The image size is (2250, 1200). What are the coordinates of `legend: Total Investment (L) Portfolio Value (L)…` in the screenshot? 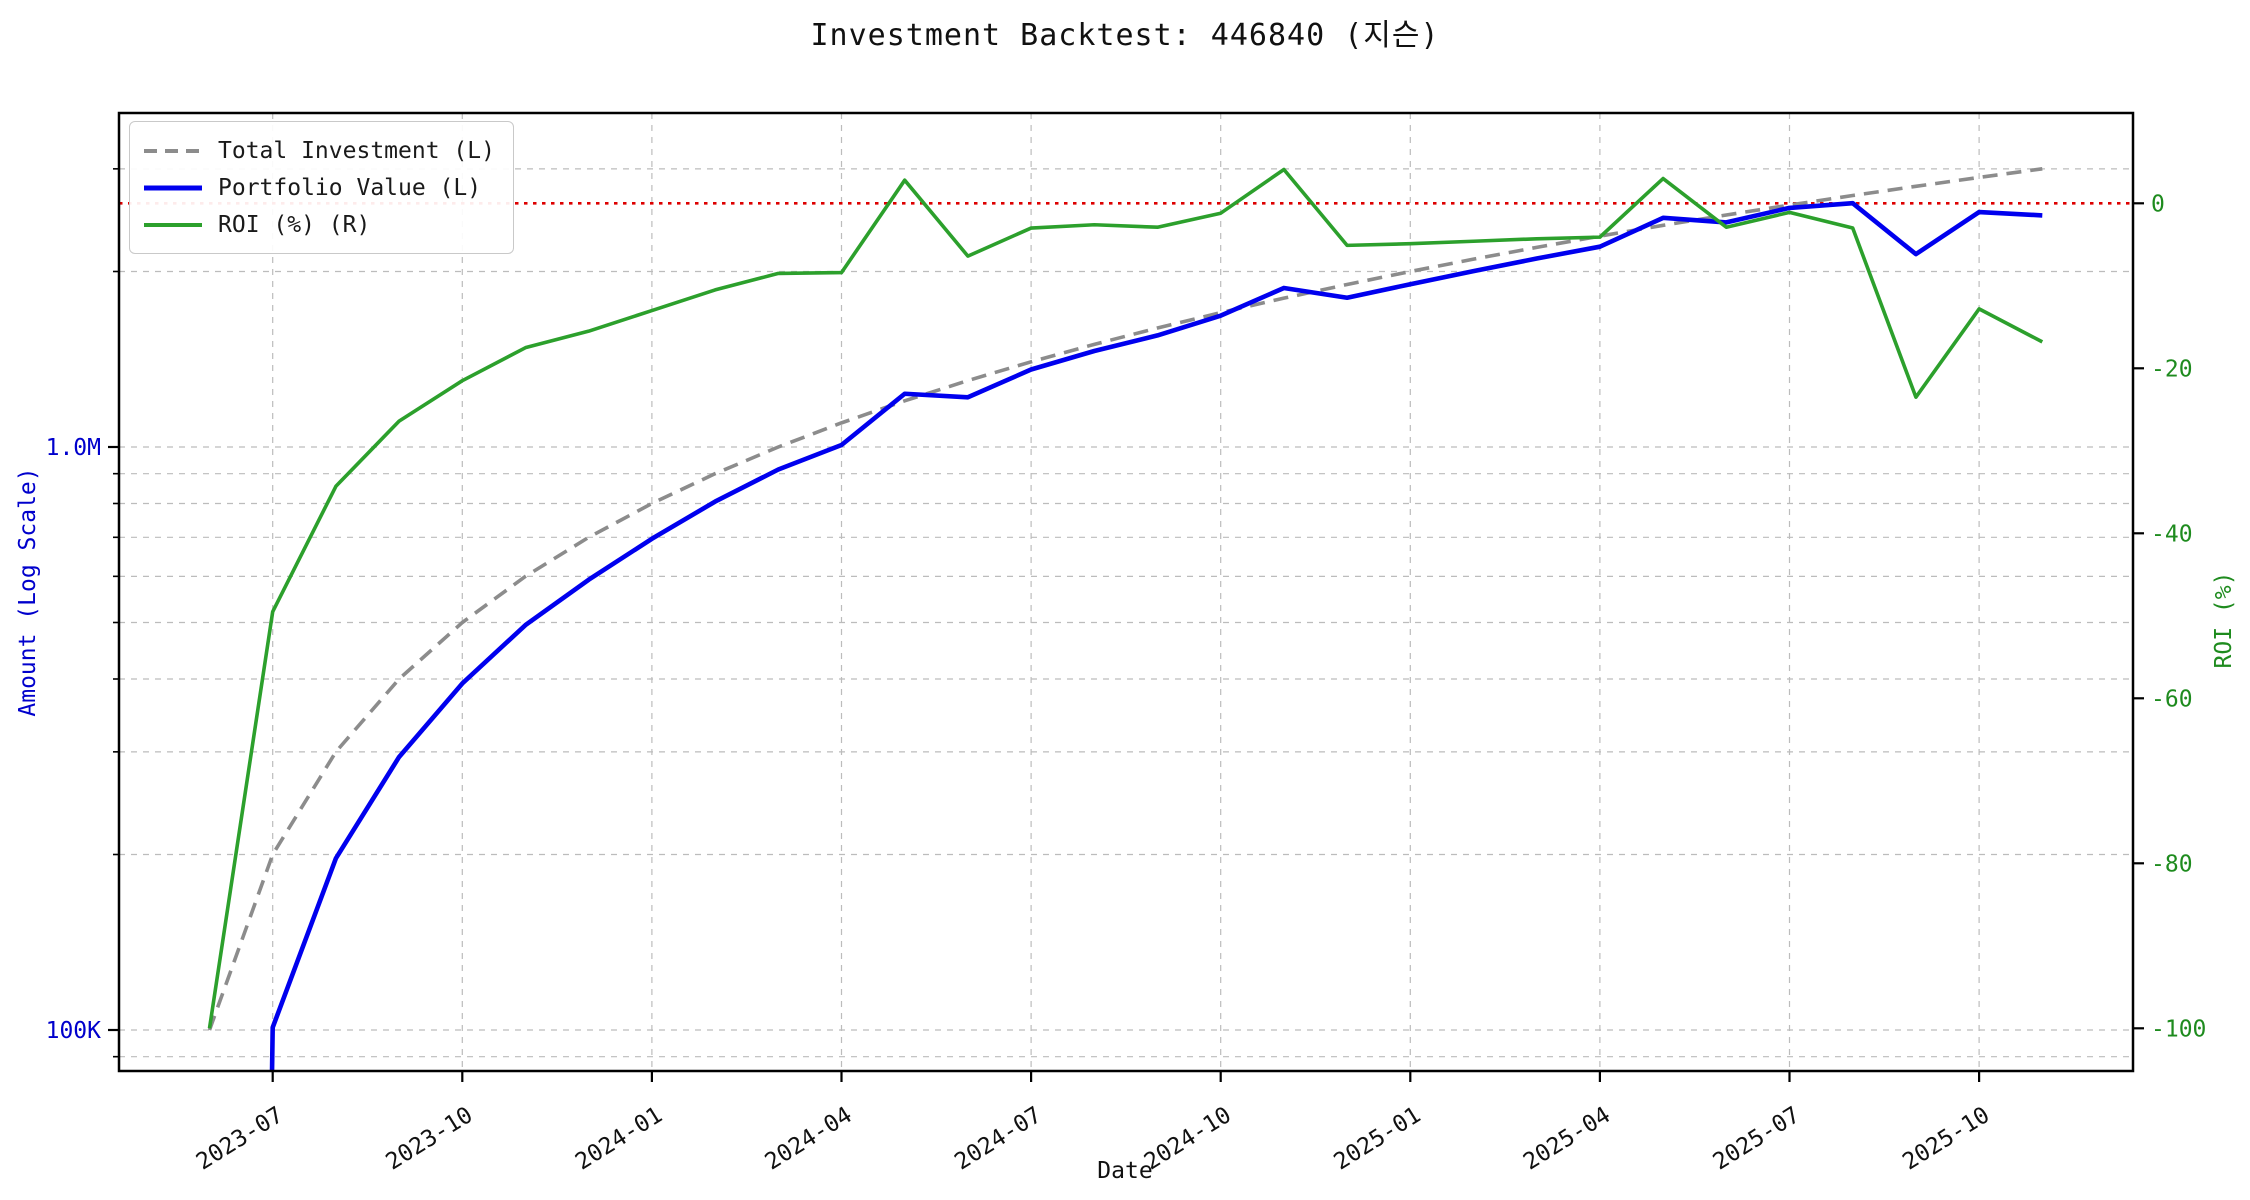 It's located at (321, 187).